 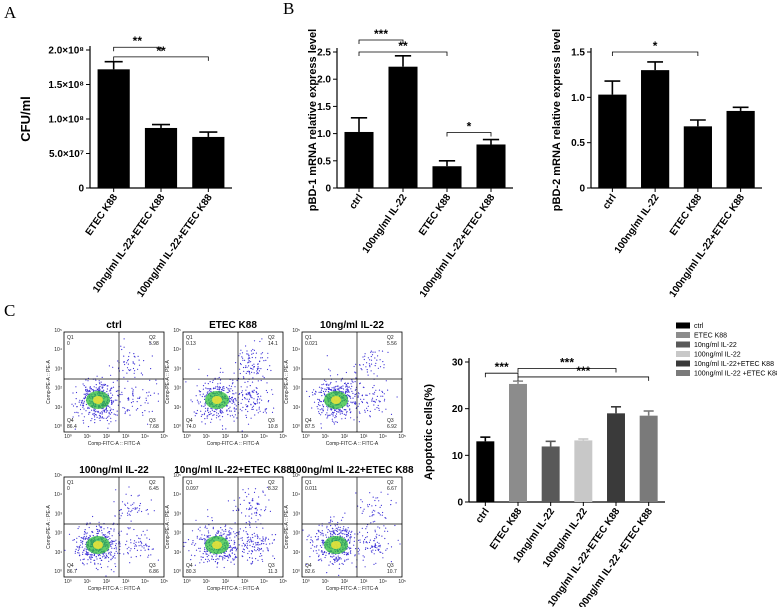 What do you see at coordinates (178, 514) in the screenshot?
I see `flow-y-tick: 10³` at bounding box center [178, 514].